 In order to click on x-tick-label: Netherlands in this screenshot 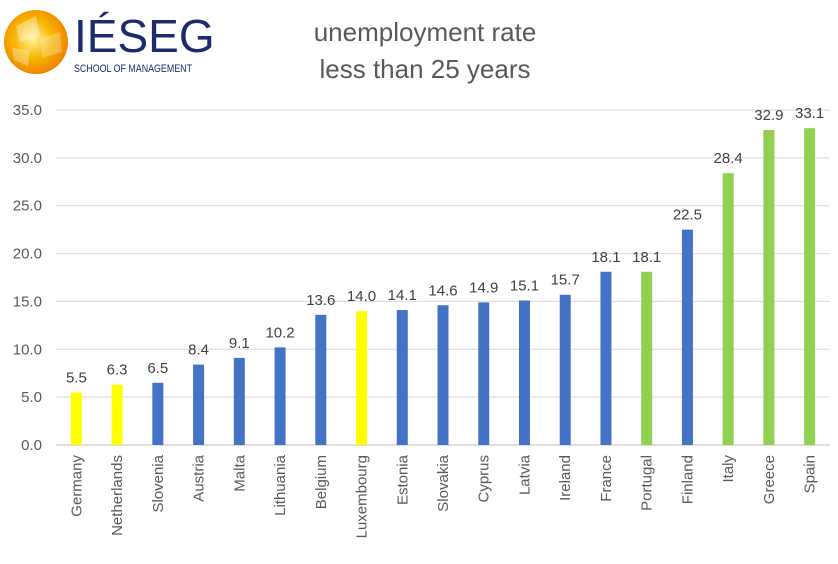, I will do `click(117, 495)`.